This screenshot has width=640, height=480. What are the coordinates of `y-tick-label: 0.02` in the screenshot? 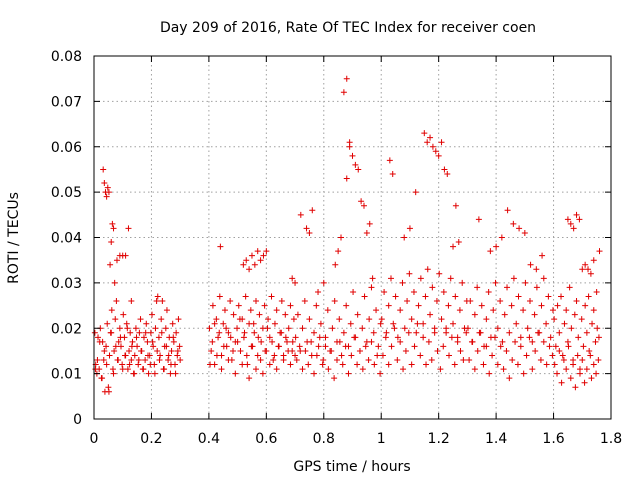 It's located at (66, 329).